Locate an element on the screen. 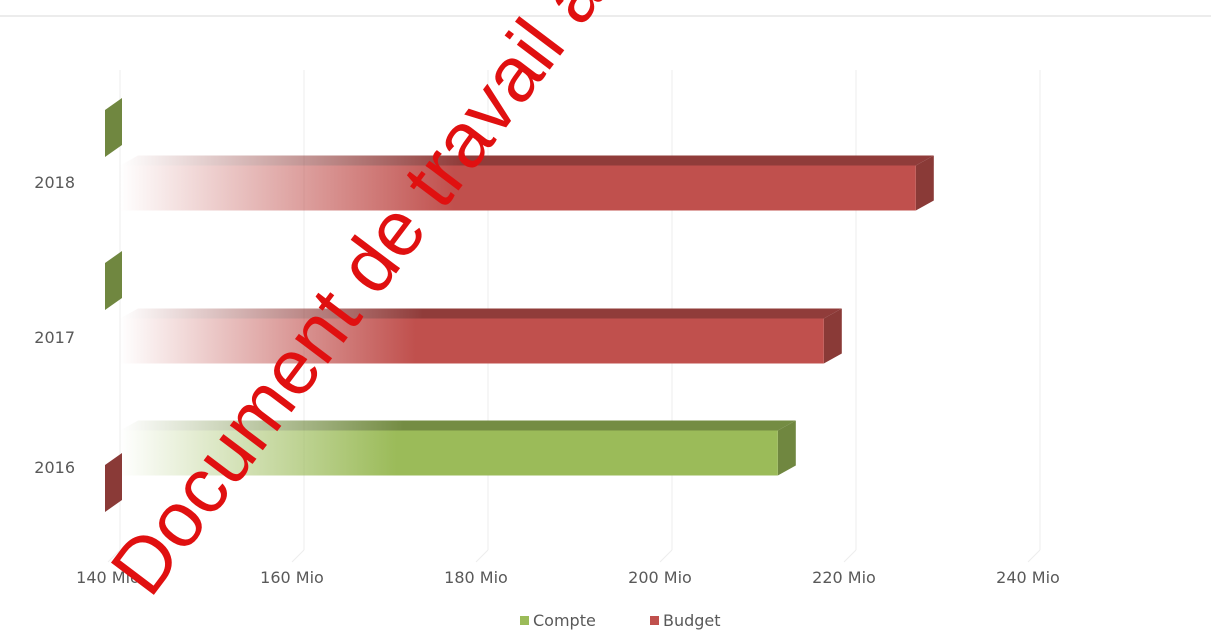 The height and width of the screenshot is (633, 1211). bar-budget-2018 is located at coordinates (518, 188).